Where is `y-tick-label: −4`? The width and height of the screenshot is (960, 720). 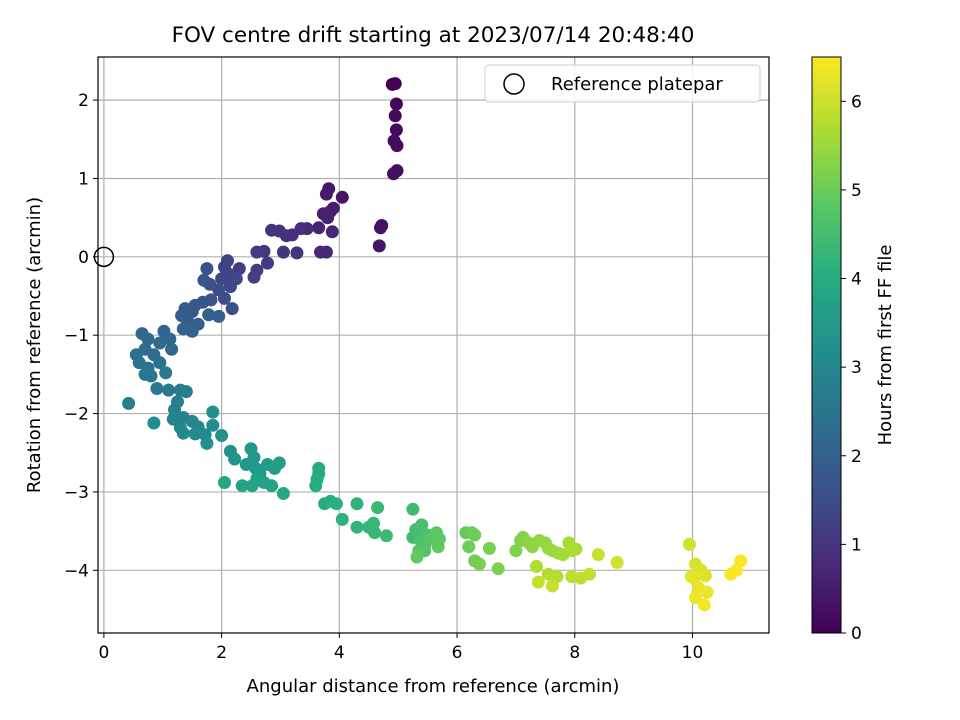 y-tick-label: −4 is located at coordinates (76, 571).